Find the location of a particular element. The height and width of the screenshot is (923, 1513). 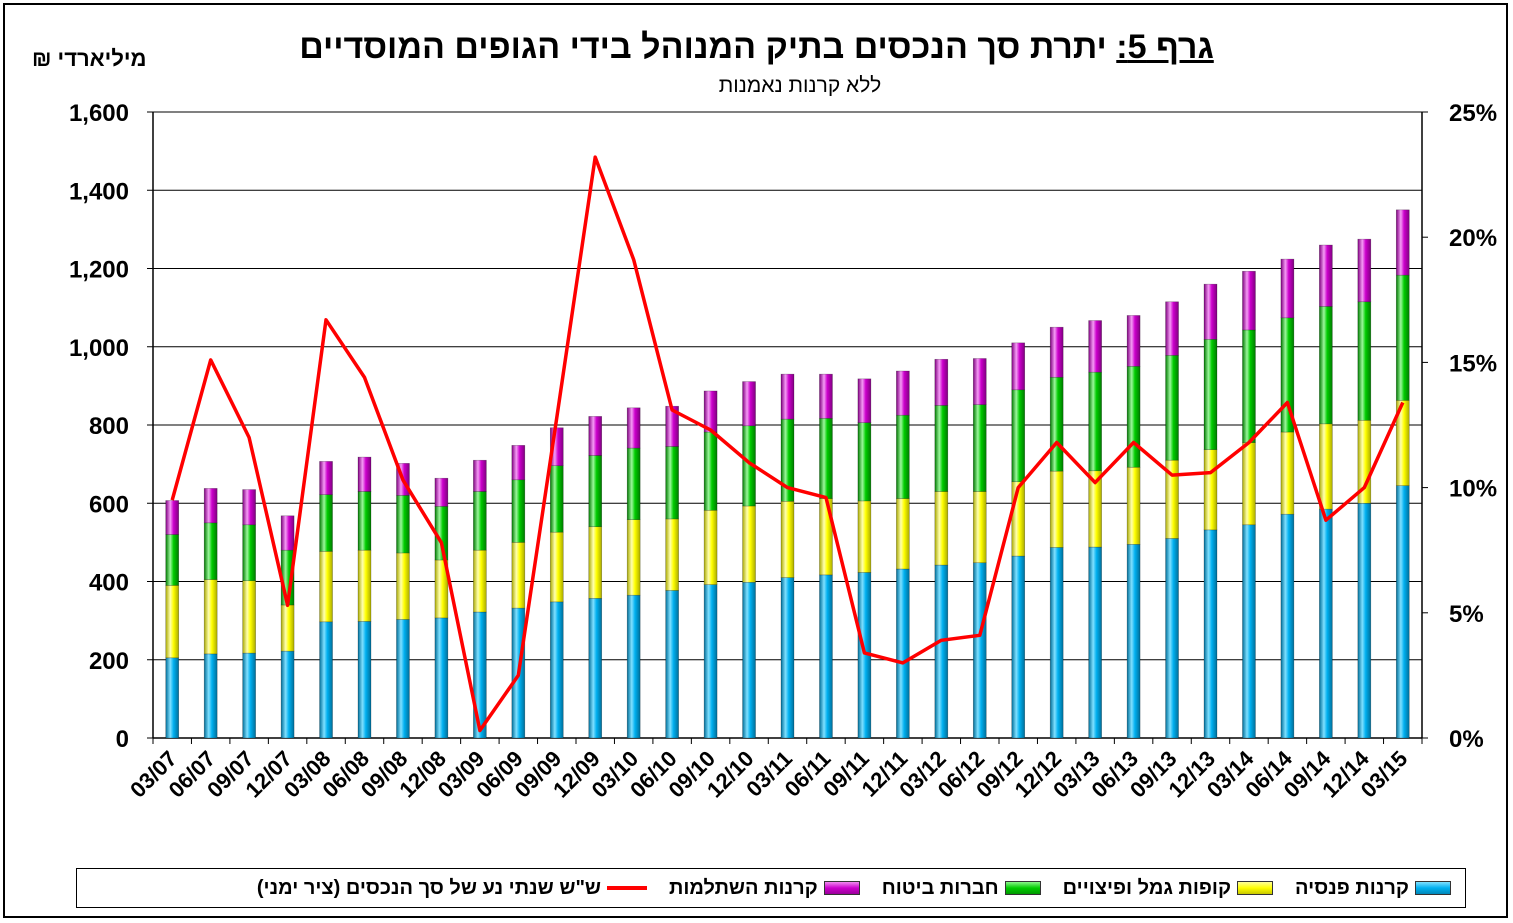

legend-item-pension: קרנות פנסיה is located at coordinates (1373, 888).